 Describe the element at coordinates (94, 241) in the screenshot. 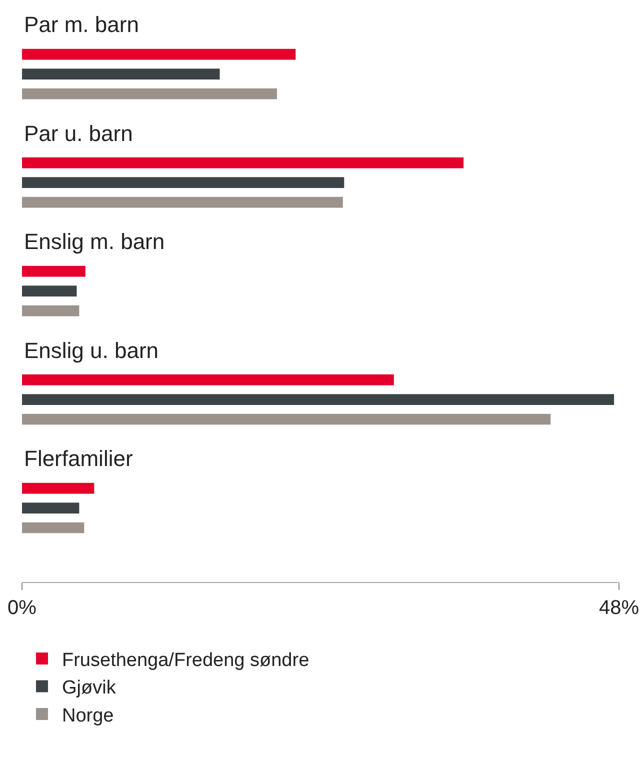

I see `y-tick-label: Enslig m. barn` at that location.